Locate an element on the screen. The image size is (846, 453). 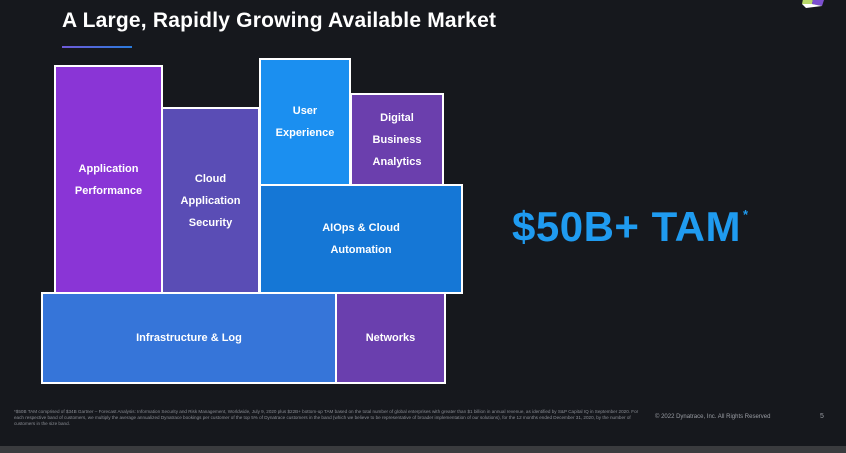
tam-value: $50B+ TAM is located at coordinates (626, 226).